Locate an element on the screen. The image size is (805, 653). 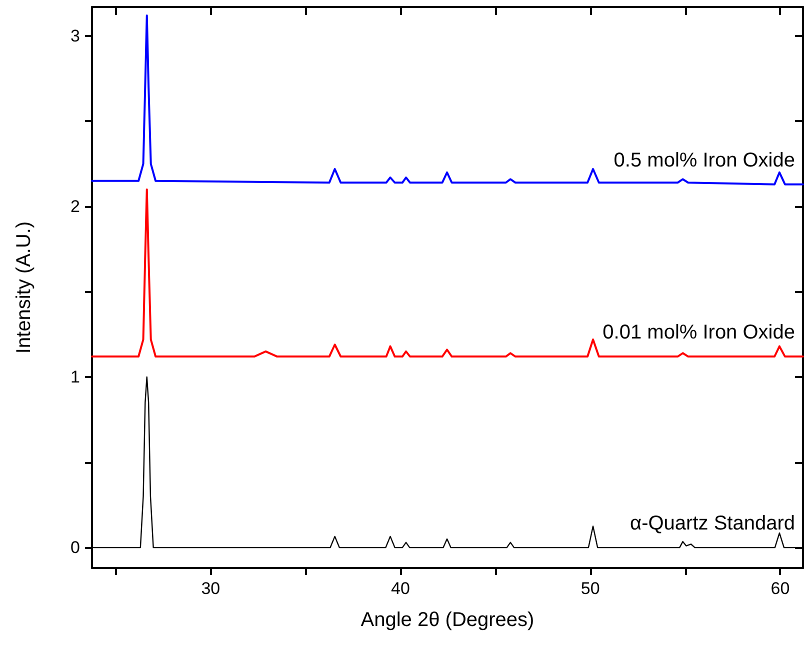
series-label: α-Quartz Standard is located at coordinates (712, 523).